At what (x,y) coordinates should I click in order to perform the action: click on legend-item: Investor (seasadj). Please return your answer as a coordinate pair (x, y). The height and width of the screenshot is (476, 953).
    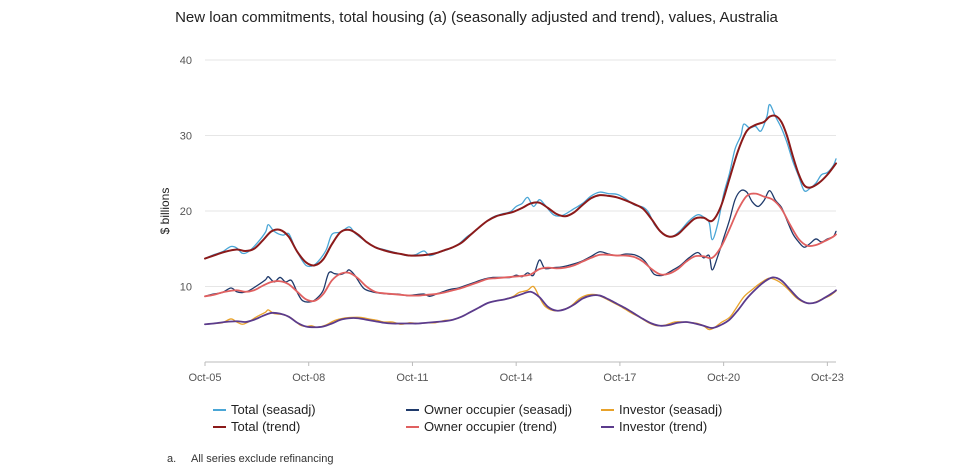
    Looking at the image, I should click on (661, 409).